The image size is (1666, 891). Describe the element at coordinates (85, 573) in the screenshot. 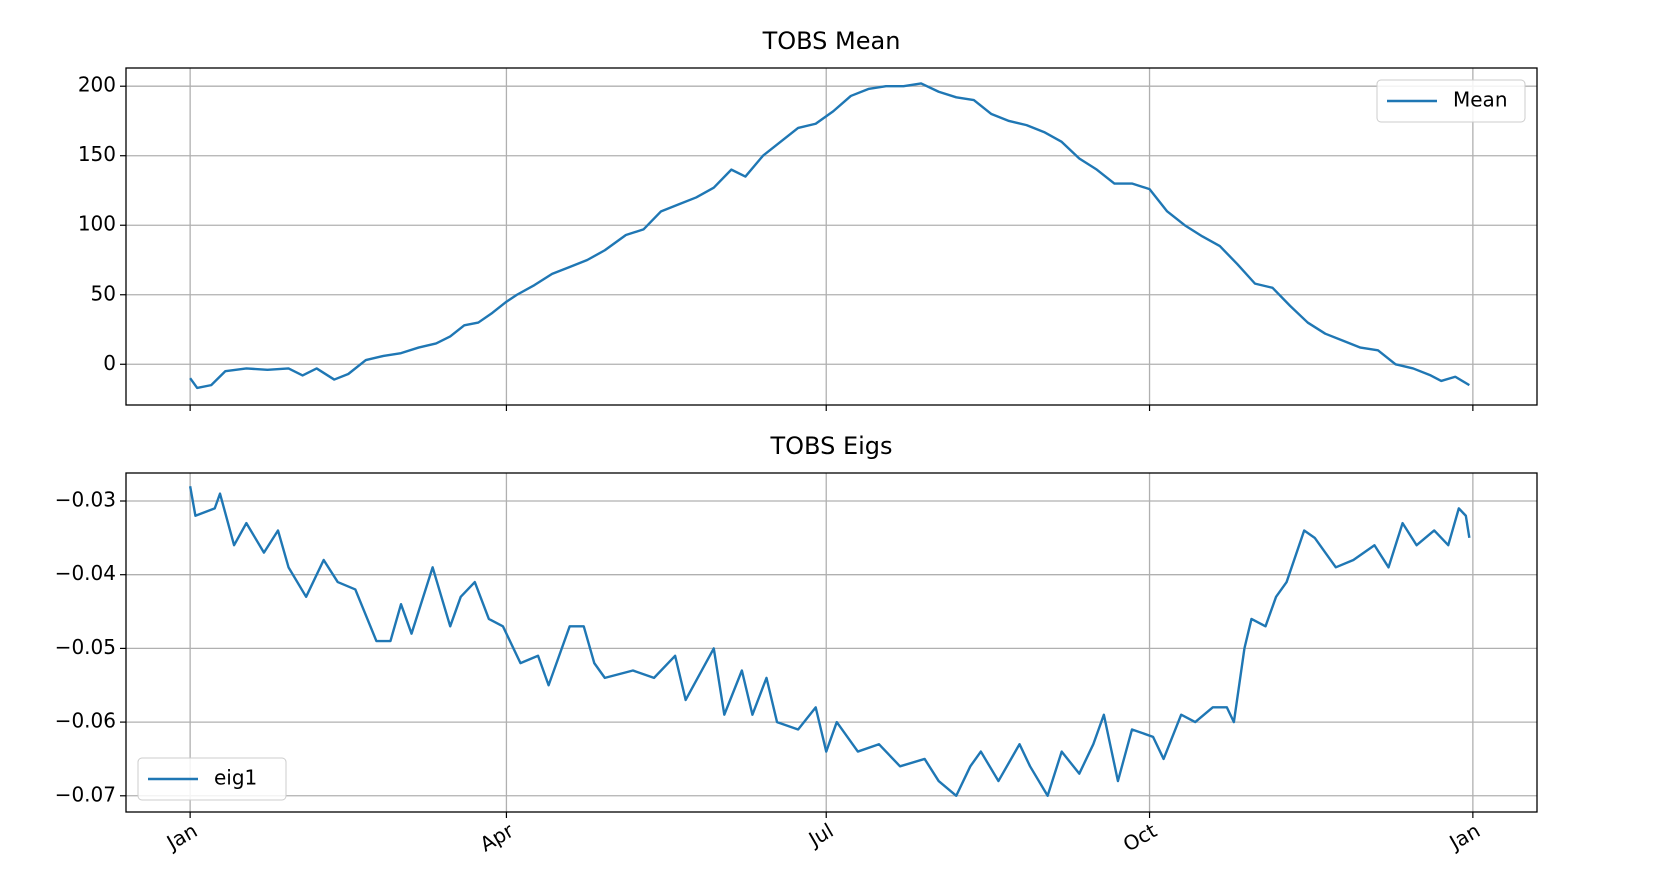

I see `y-tick-label: −0.04` at that location.